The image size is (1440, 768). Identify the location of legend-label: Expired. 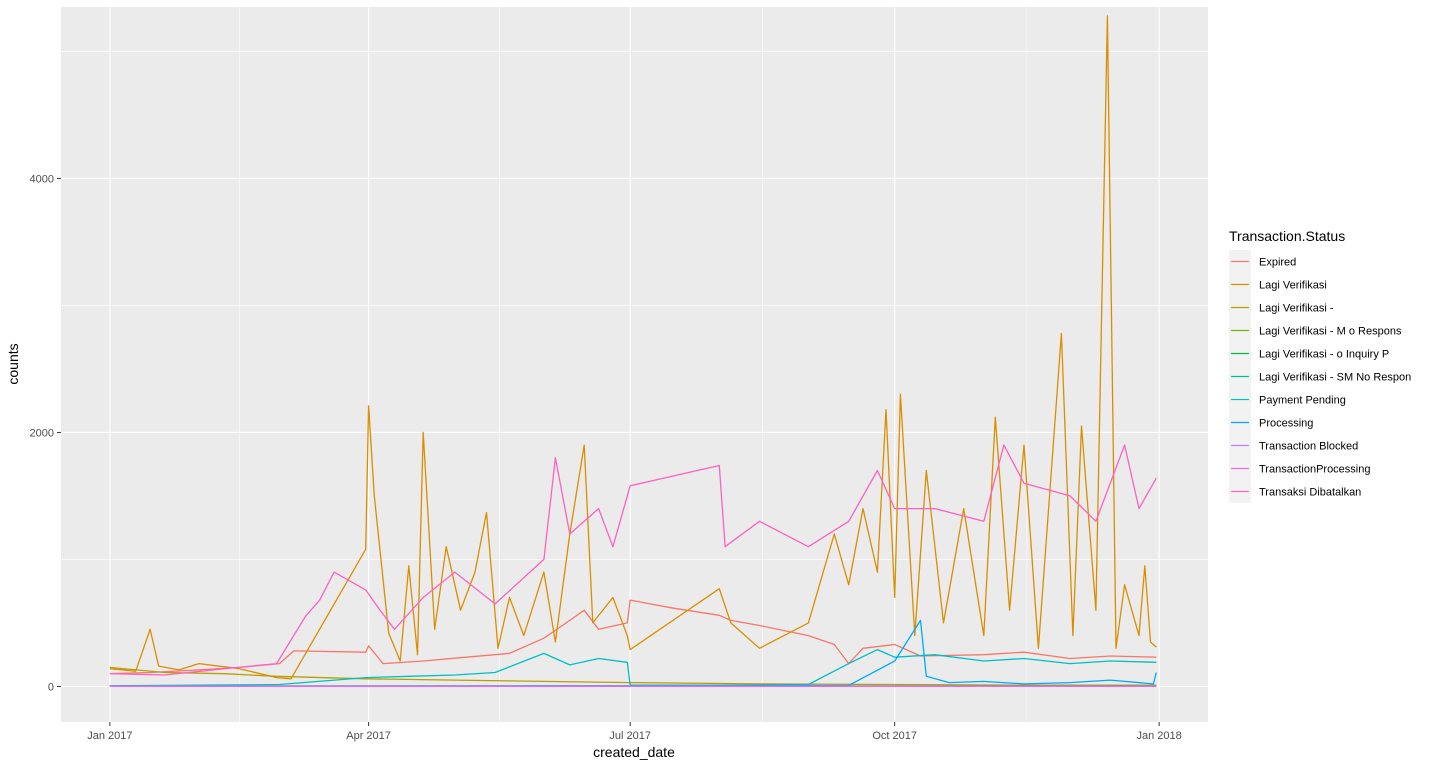
(1277, 263).